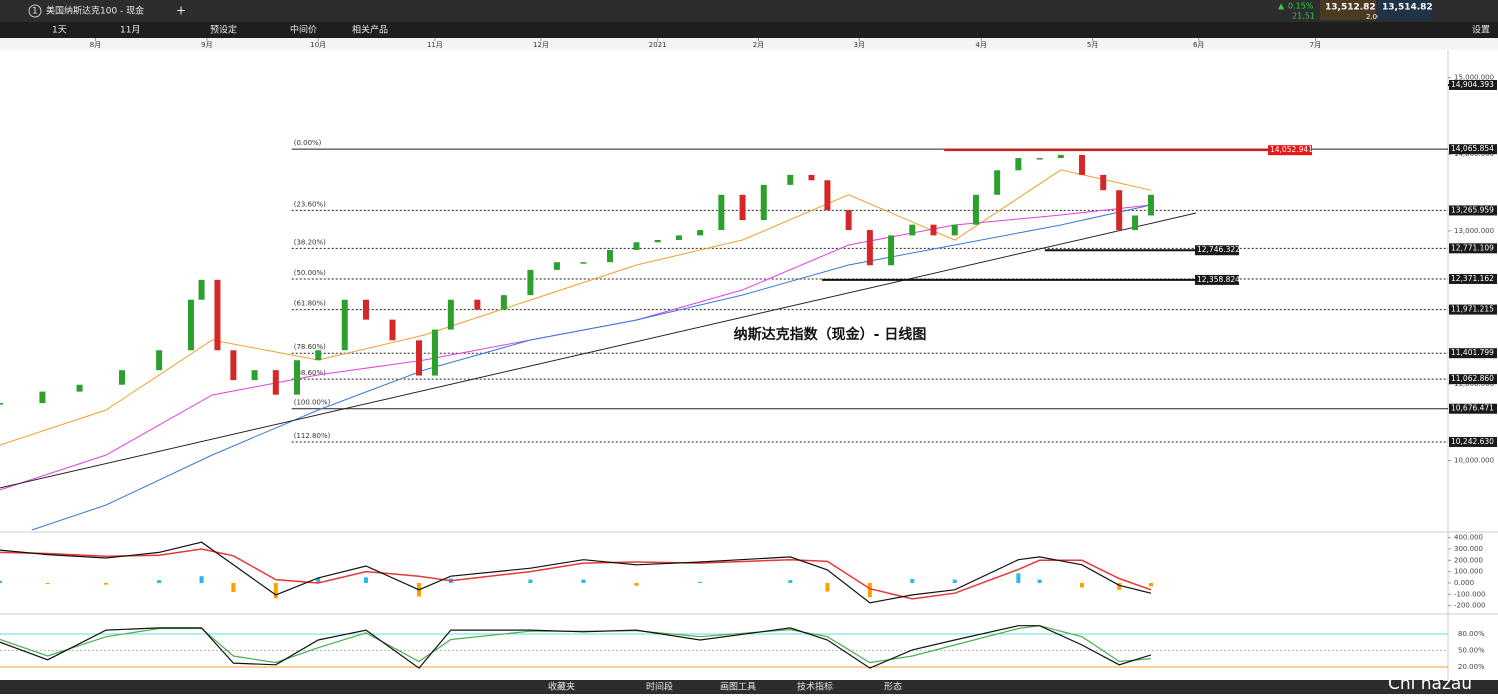 Image resolution: width=1498 pixels, height=698 pixels. Describe the element at coordinates (370, 30) in the screenshot. I see `related: 相关产品` at that location.